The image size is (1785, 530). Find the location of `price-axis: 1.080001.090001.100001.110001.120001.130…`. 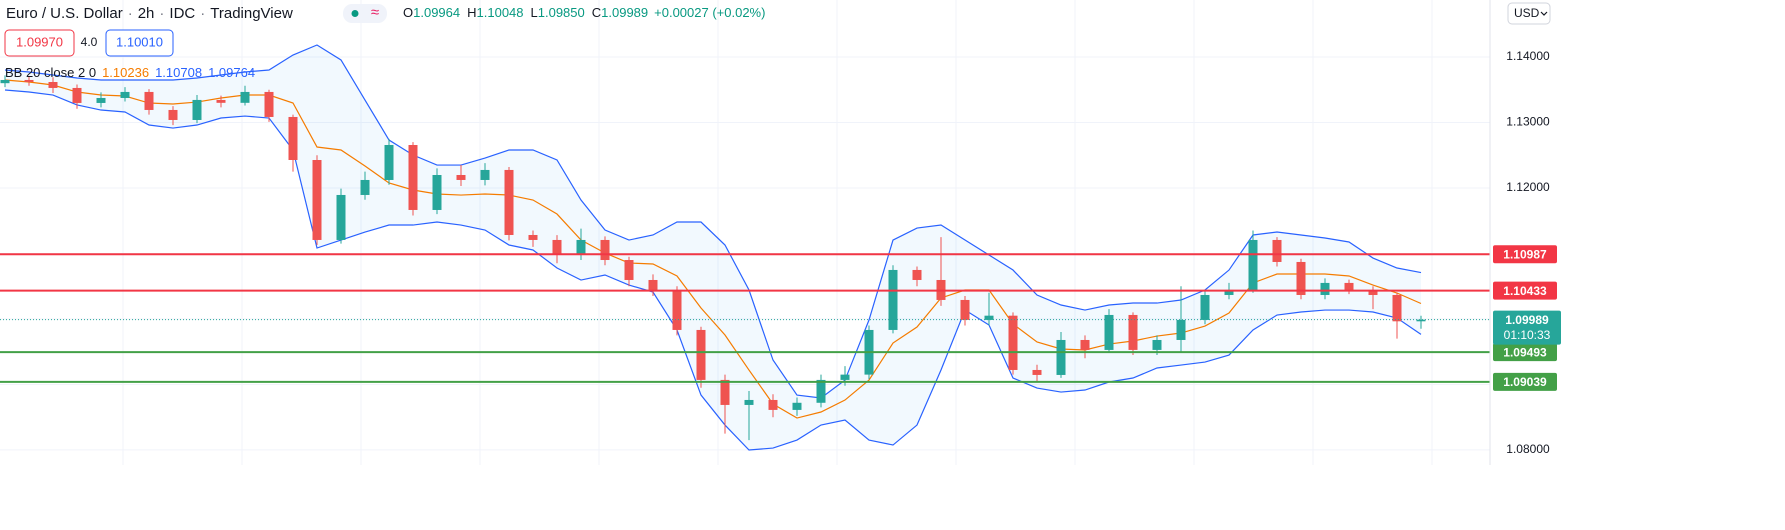

price-axis: 1.080001.090001.100001.110001.120001.130… is located at coordinates (1525, 232).